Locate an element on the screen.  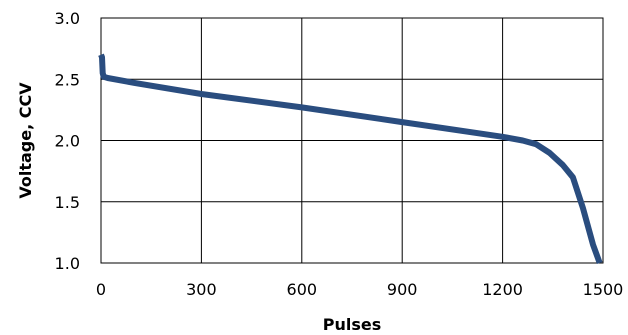
x-tick-label: 600 is located at coordinates (302, 289).